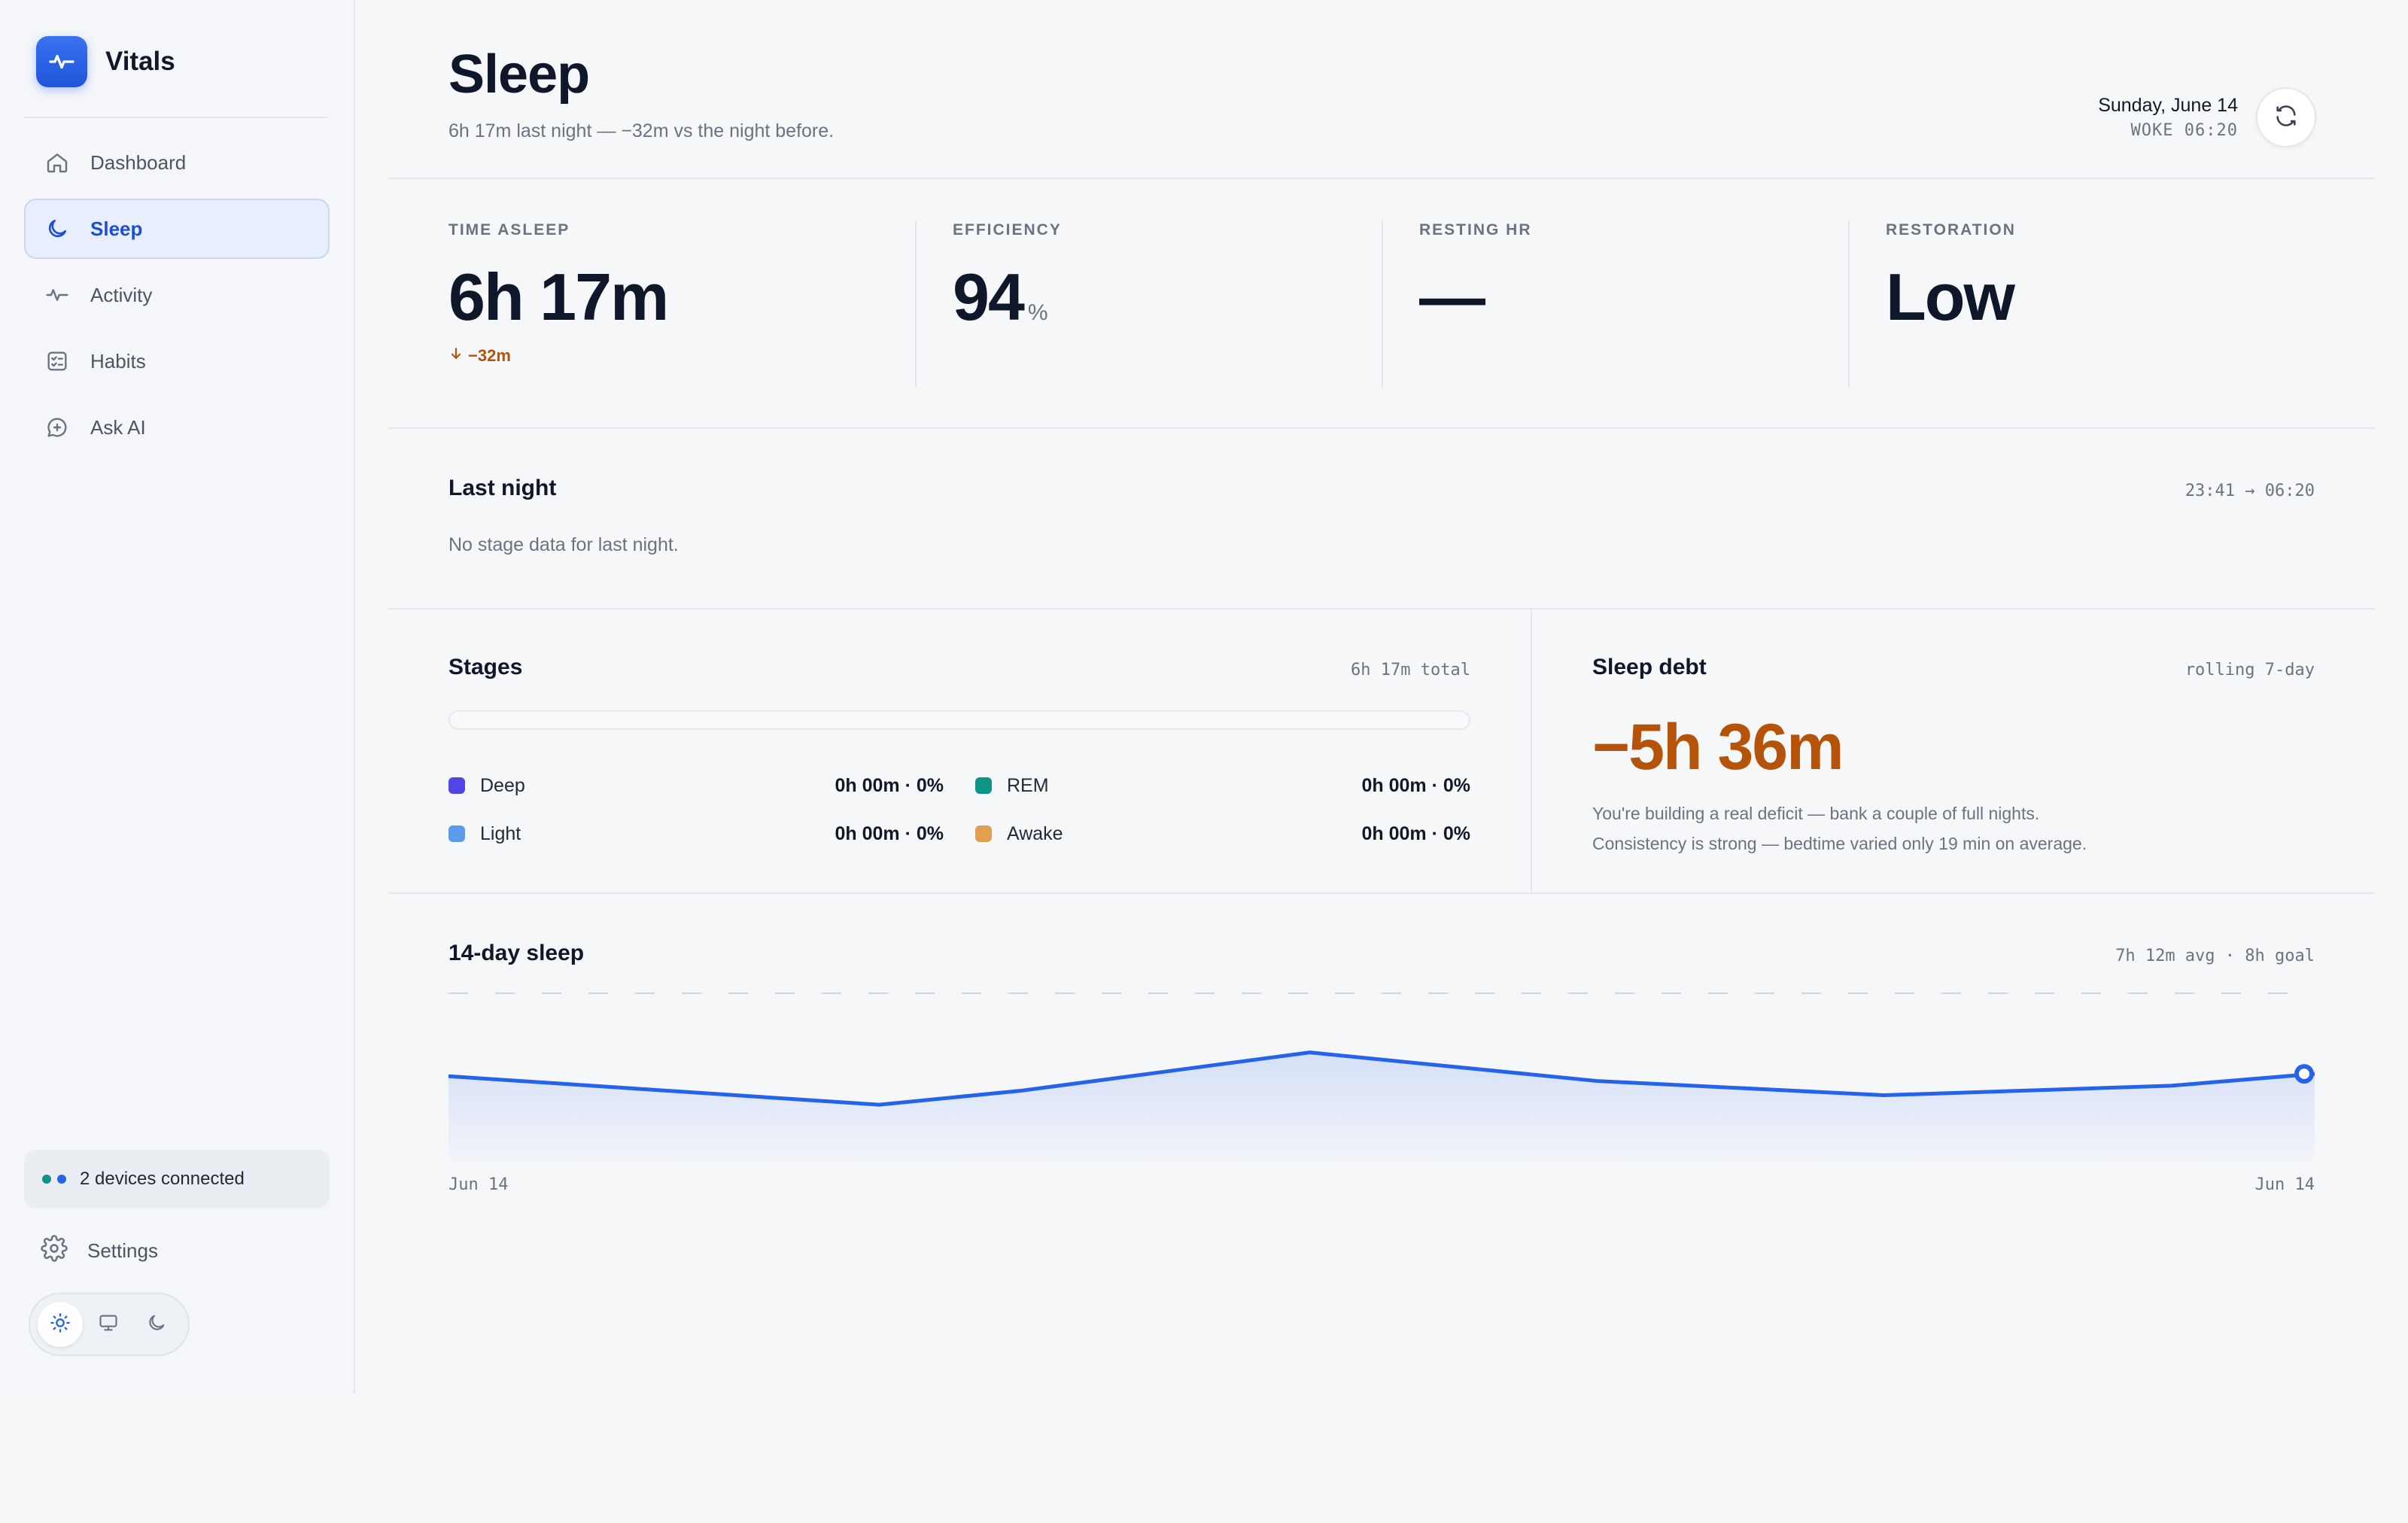 The height and width of the screenshot is (1523, 2408). I want to click on section-title: Last night, so click(502, 488).